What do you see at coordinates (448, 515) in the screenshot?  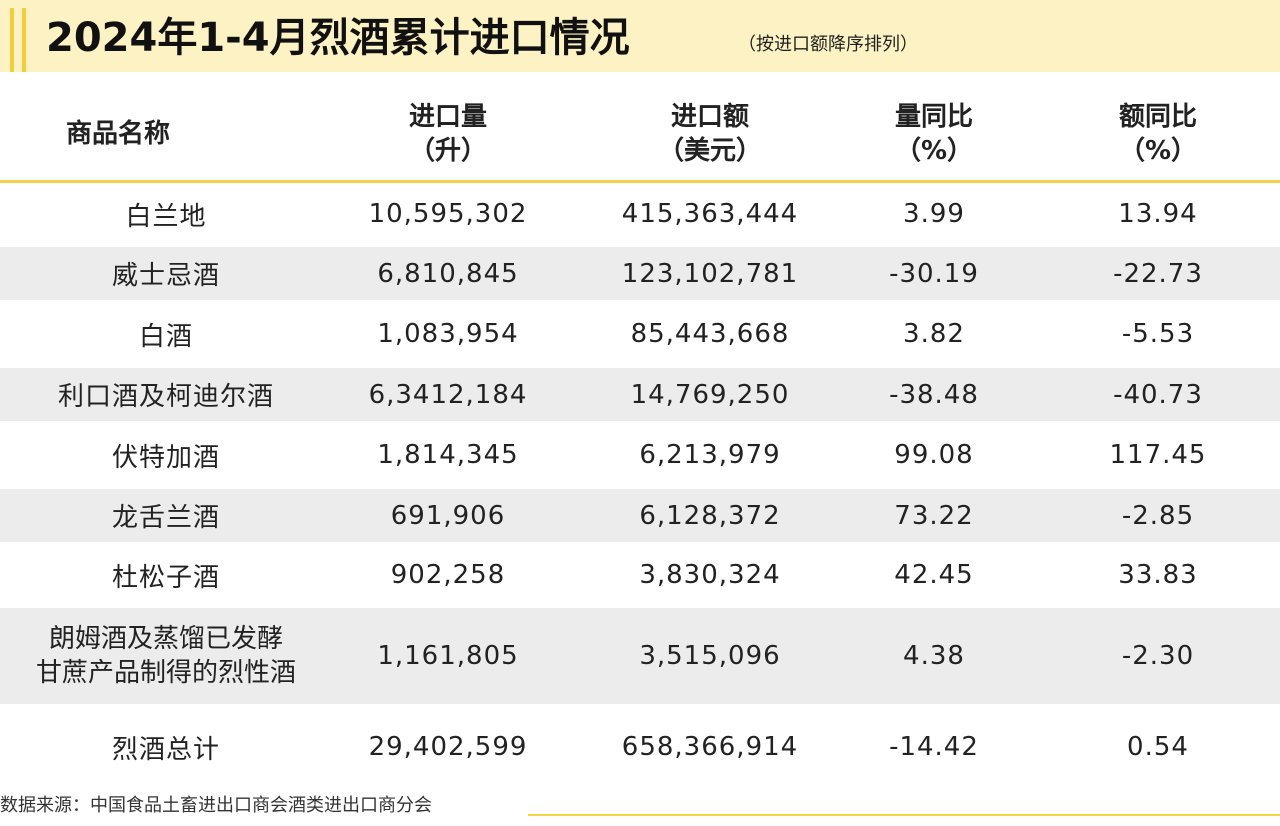 I see `cell-volume: 691,906` at bounding box center [448, 515].